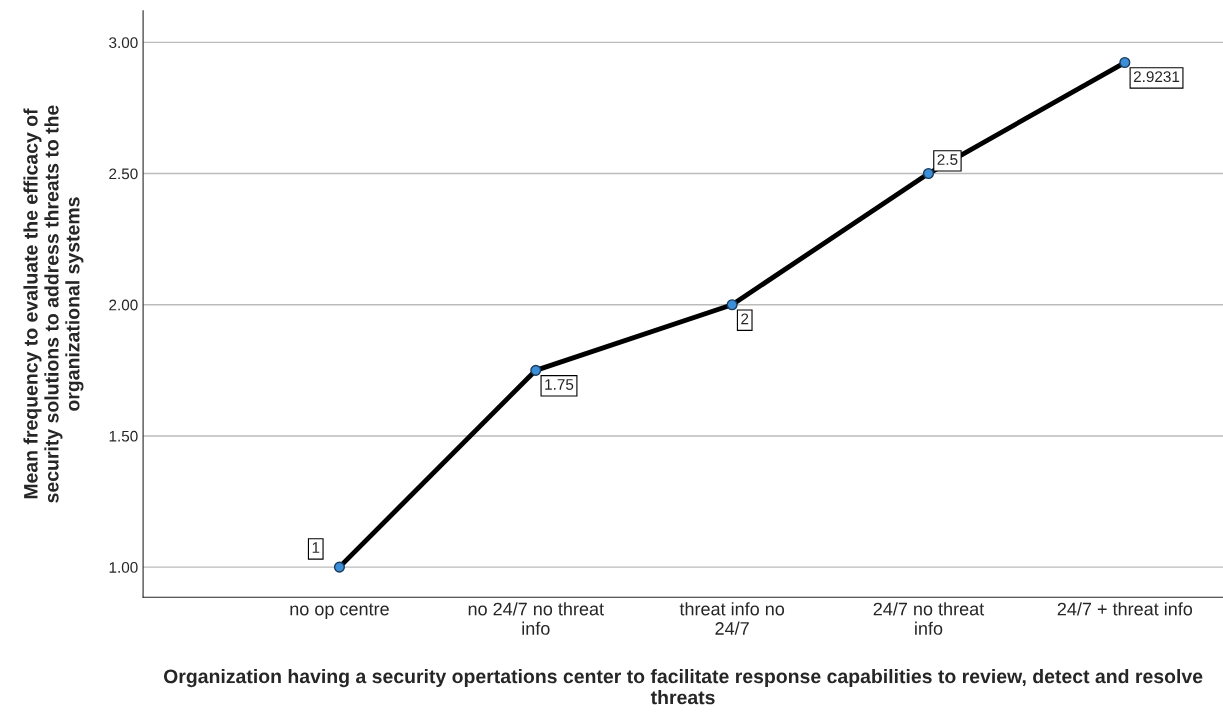  Describe the element at coordinates (53, 304) in the screenshot. I see `y-axis-title: Mean frequency to evaluate the efficacy of security solutions to address threats to the organizational systems` at that location.